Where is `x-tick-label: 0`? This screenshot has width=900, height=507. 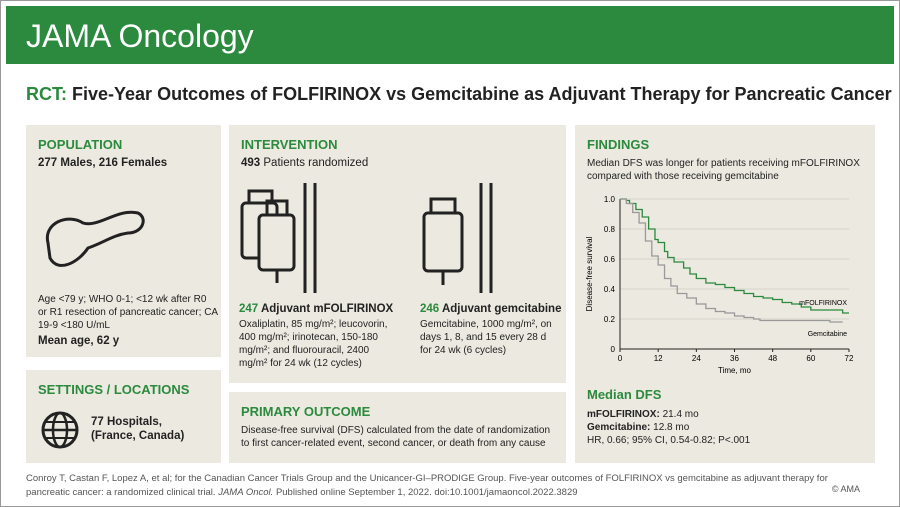
x-tick-label: 0 is located at coordinates (620, 358).